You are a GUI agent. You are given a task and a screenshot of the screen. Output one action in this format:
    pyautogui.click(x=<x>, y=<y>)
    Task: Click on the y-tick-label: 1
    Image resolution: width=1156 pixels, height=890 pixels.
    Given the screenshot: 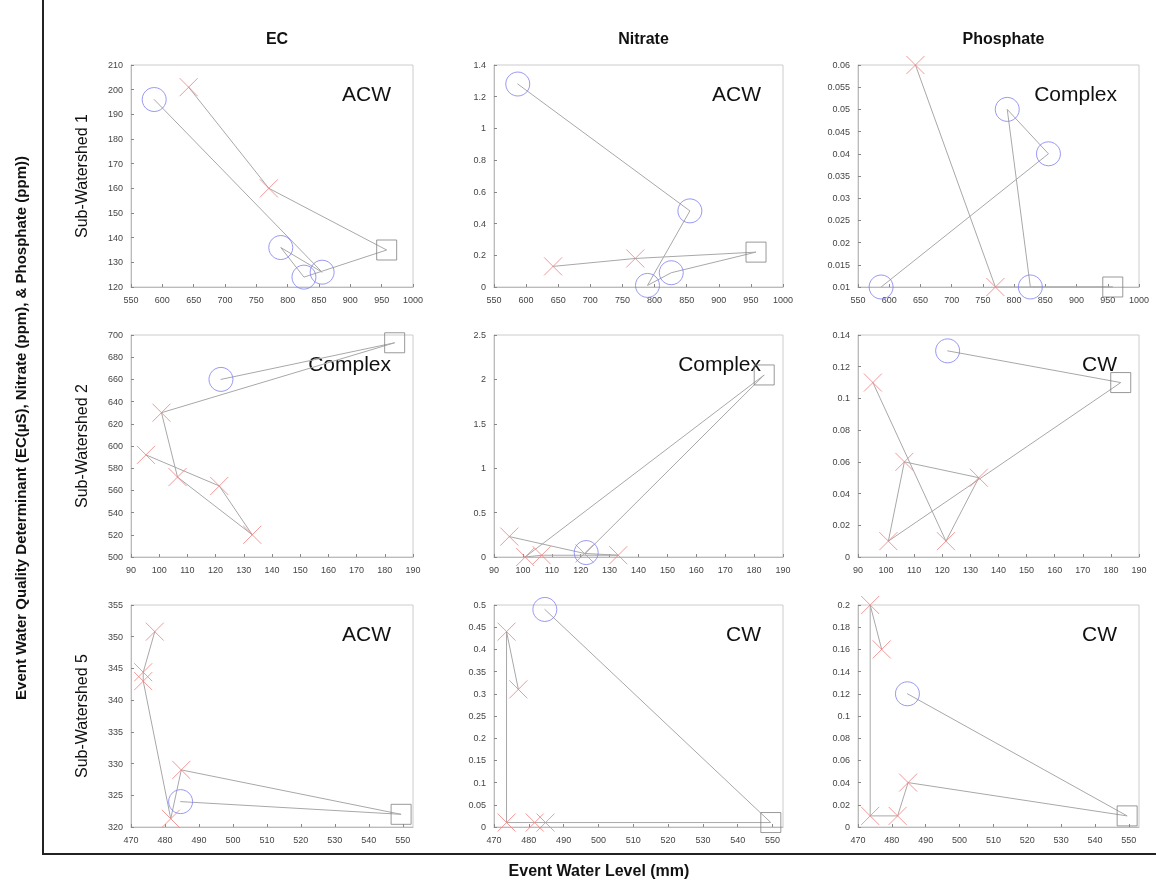 What is the action you would take?
    pyautogui.click(x=483, y=128)
    